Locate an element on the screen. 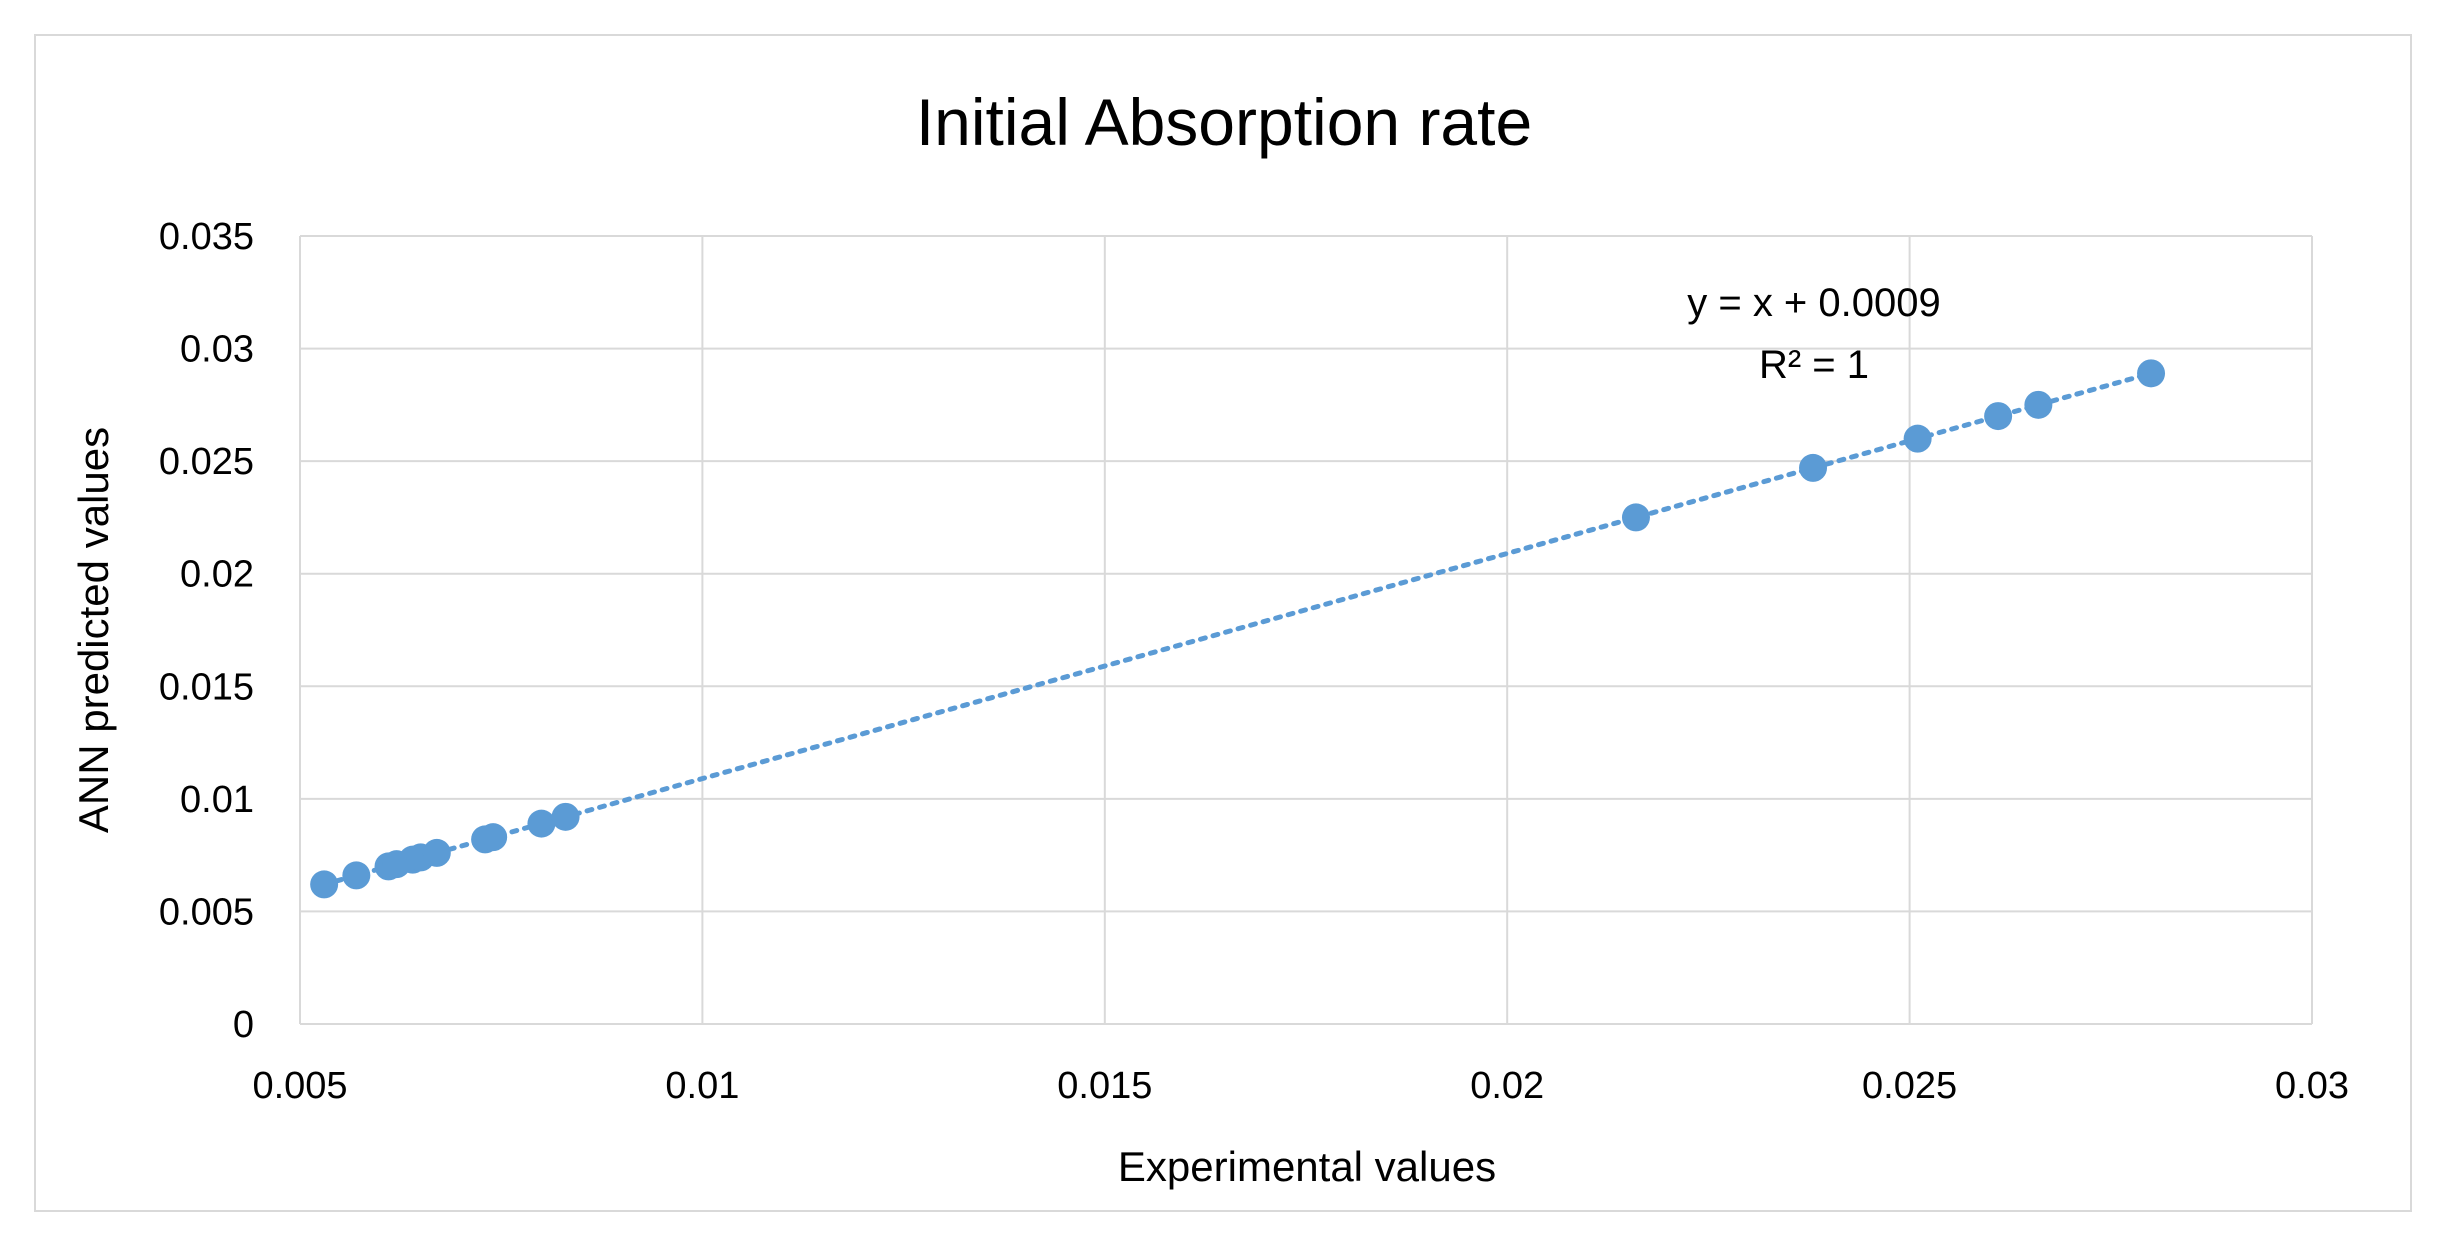 The image size is (2448, 1248). x-tick-label: 0.015 is located at coordinates (1104, 1086).